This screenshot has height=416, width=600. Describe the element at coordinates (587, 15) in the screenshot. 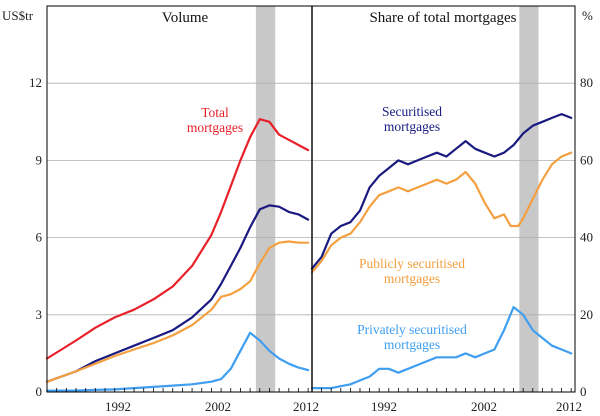

I see `right-axis-unit: %` at that location.